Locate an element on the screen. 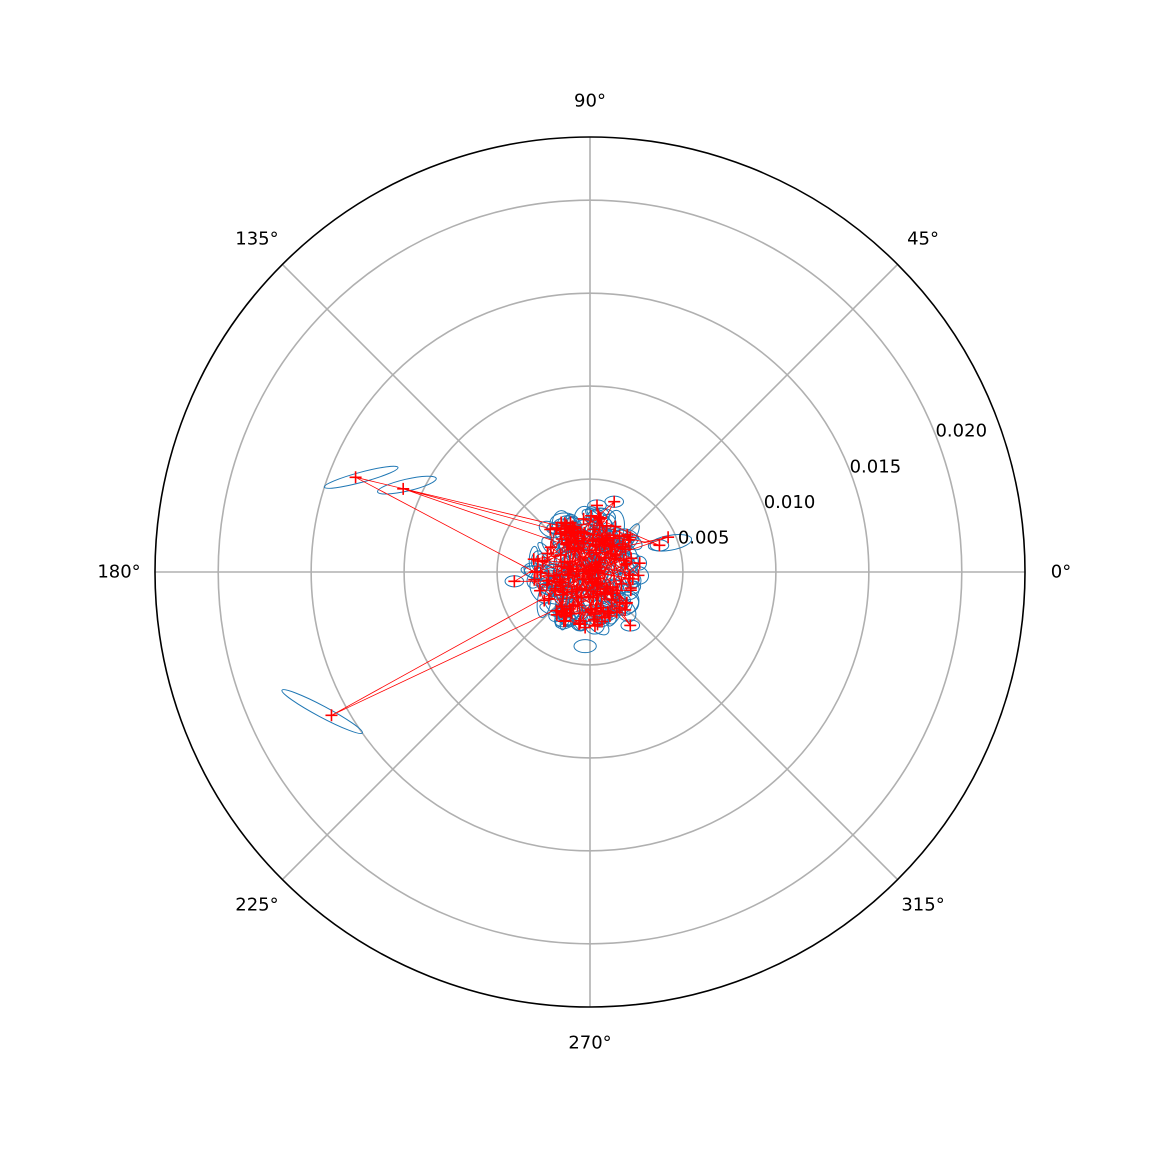 This screenshot has height=1157, width=1152. angular-tick-label: 315° is located at coordinates (922, 905).